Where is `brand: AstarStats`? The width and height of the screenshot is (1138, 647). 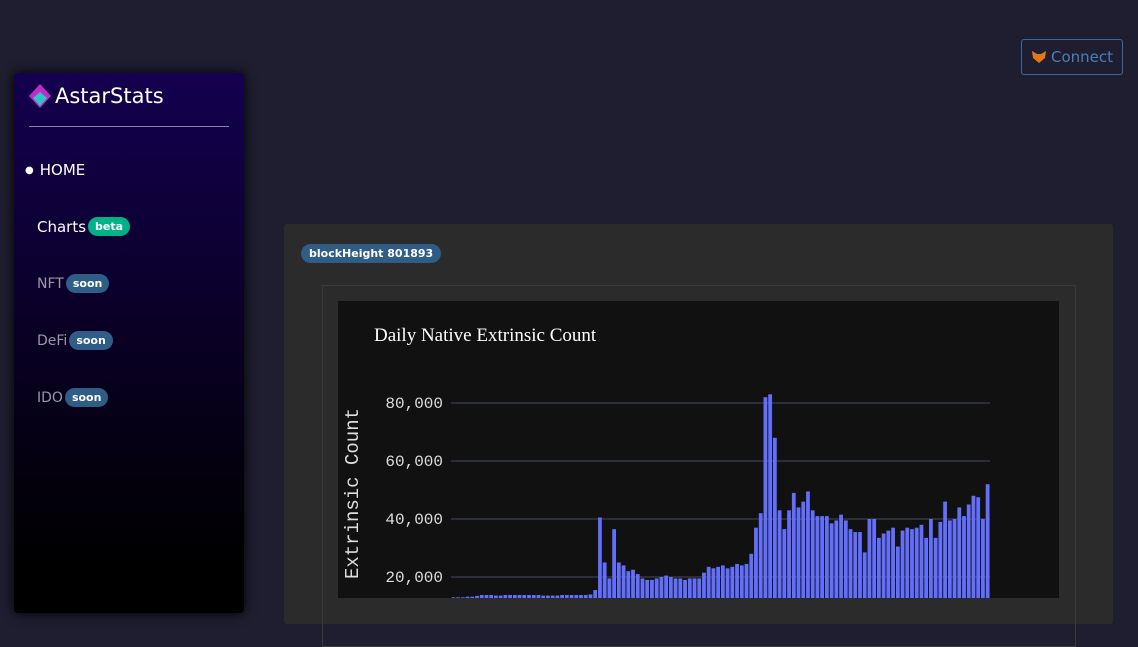
brand: AstarStats is located at coordinates (109, 96).